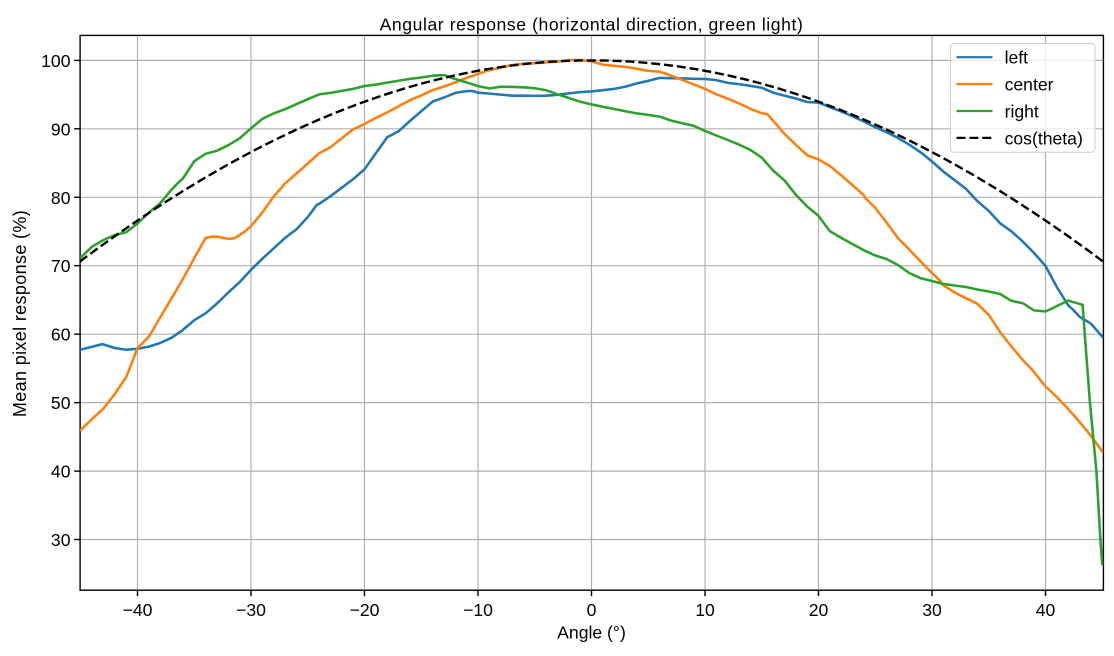 The height and width of the screenshot is (656, 1114). Describe the element at coordinates (138, 610) in the screenshot. I see `svg-text: −40` at that location.